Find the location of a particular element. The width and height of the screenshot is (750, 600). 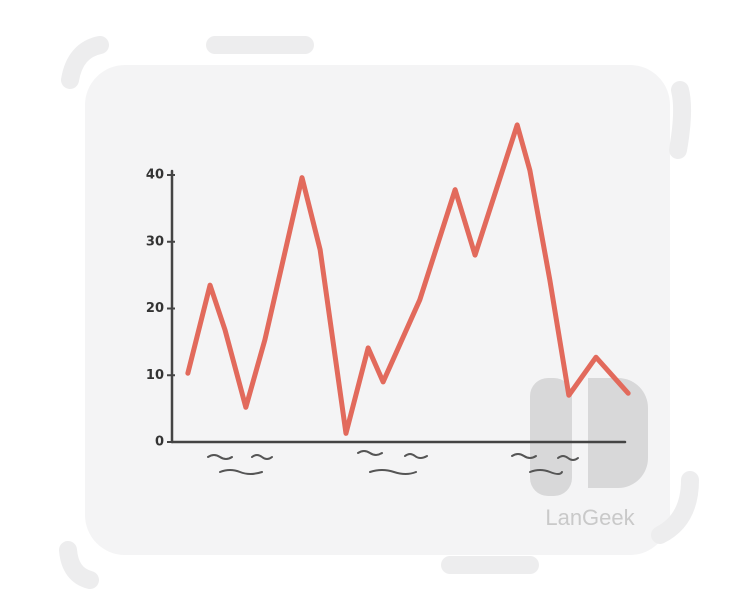

y-tick-label: 20 is located at coordinates (155, 308).